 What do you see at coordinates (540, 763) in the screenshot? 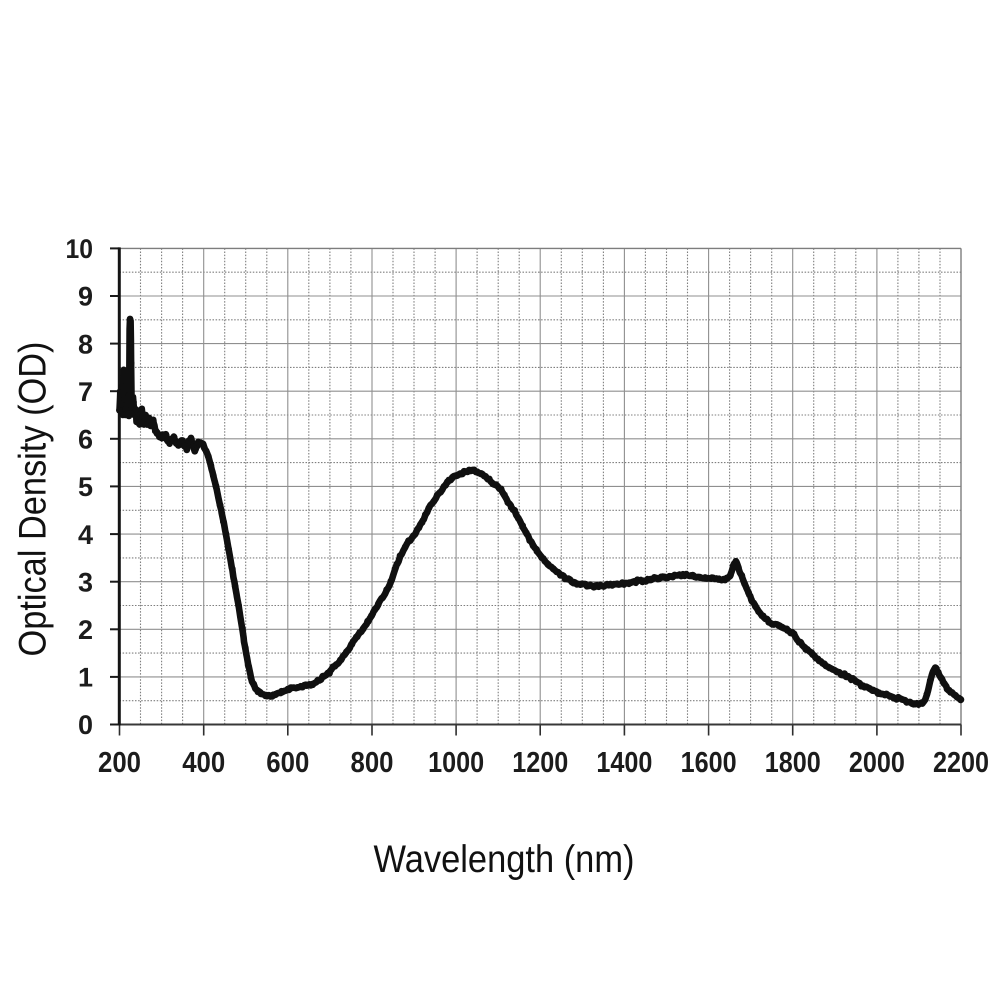
I see `svg-text: 1200` at bounding box center [540, 763].